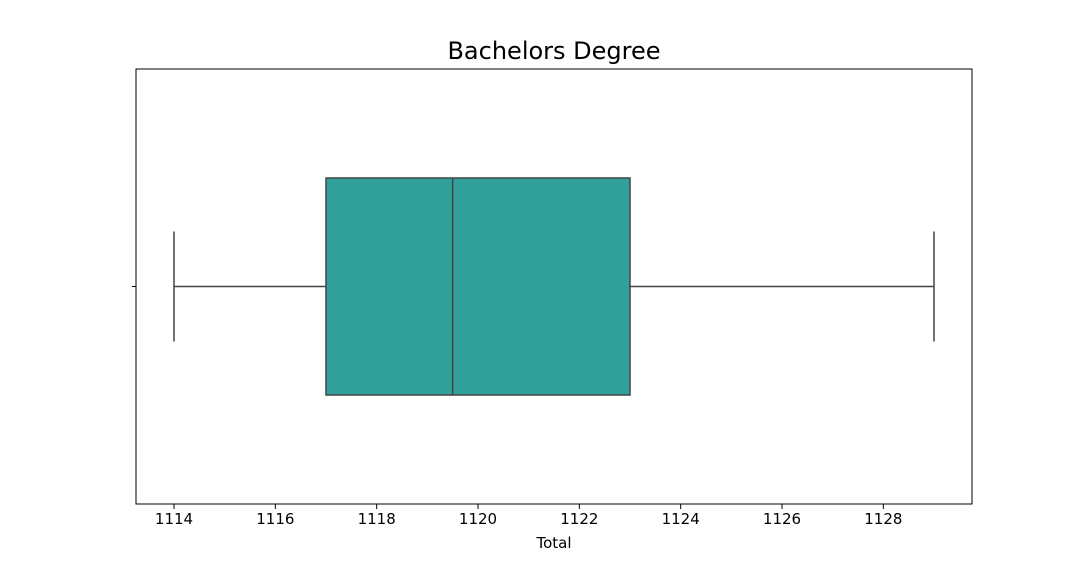  Describe the element at coordinates (478, 286) in the screenshot. I see `interquartile-box` at that location.